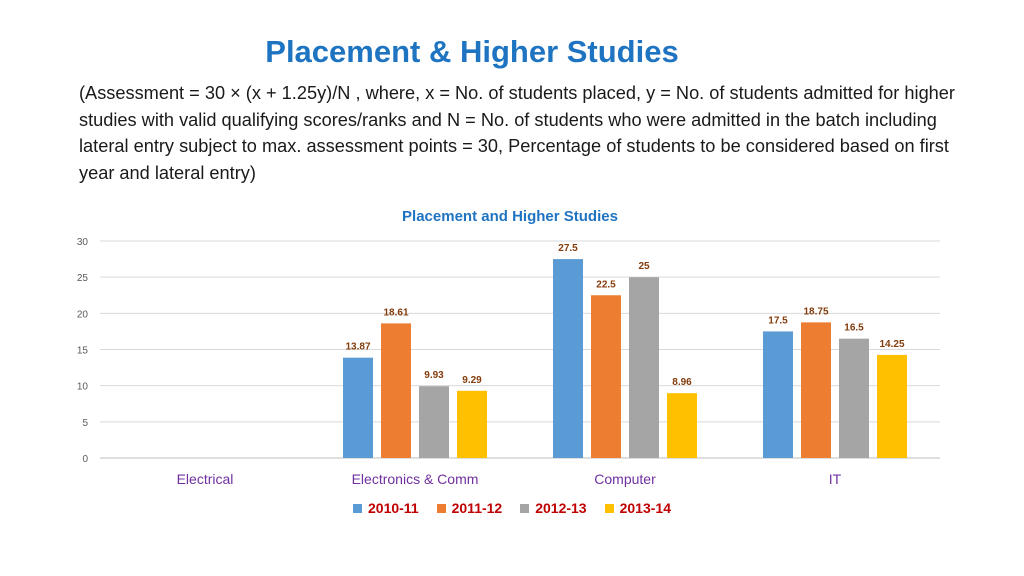  I want to click on data-label: 13.87, so click(357, 347).